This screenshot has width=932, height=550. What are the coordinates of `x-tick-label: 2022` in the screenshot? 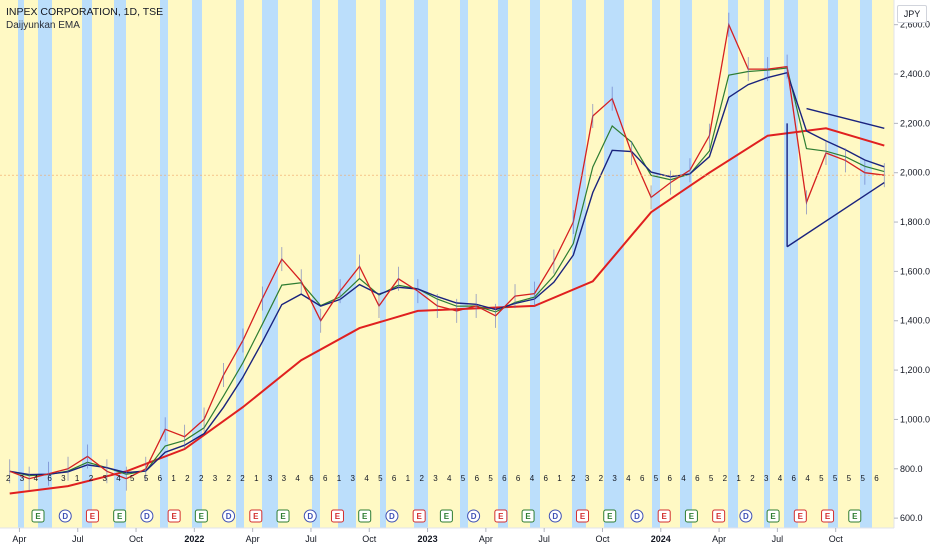 It's located at (194, 539).